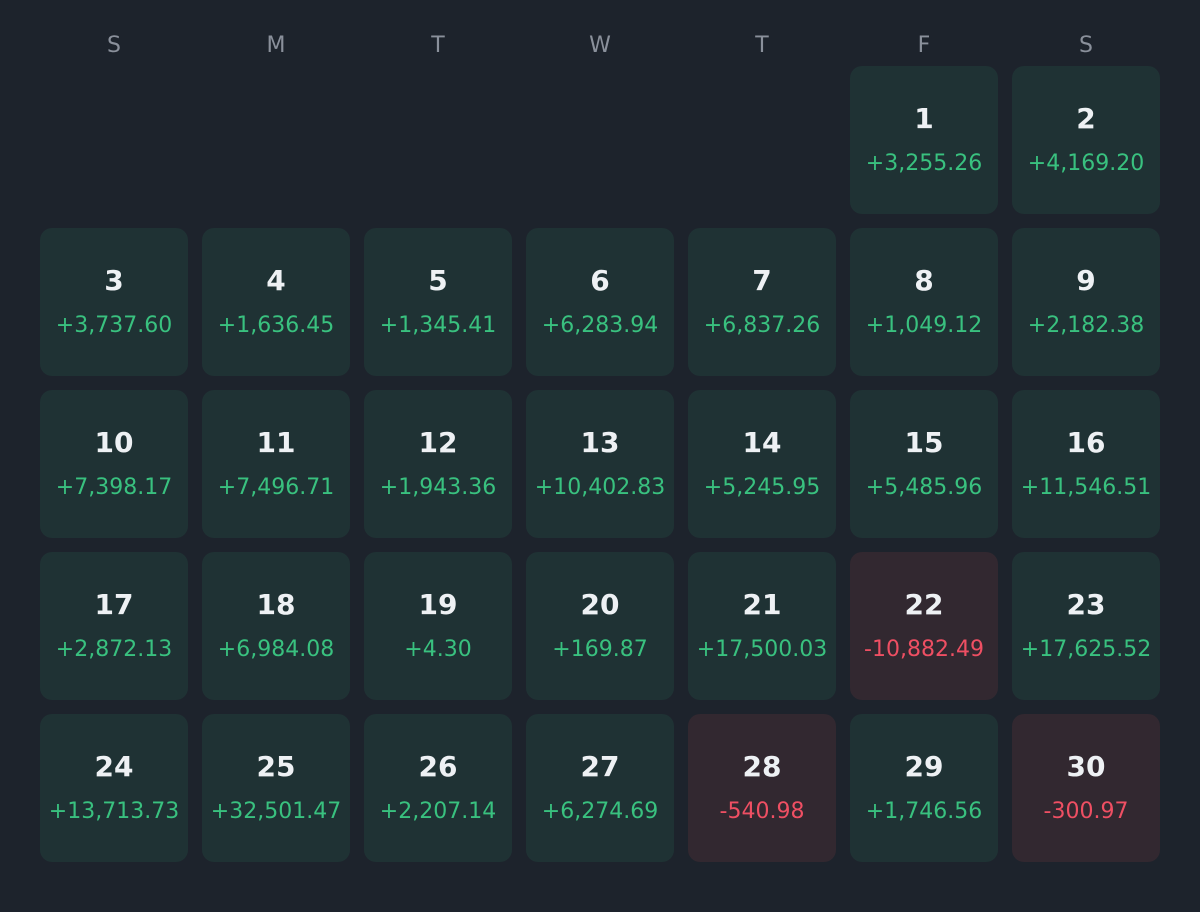 This screenshot has width=1200, height=912. What do you see at coordinates (1086, 487) in the screenshot?
I see `daily-pnl: +11,546.51` at bounding box center [1086, 487].